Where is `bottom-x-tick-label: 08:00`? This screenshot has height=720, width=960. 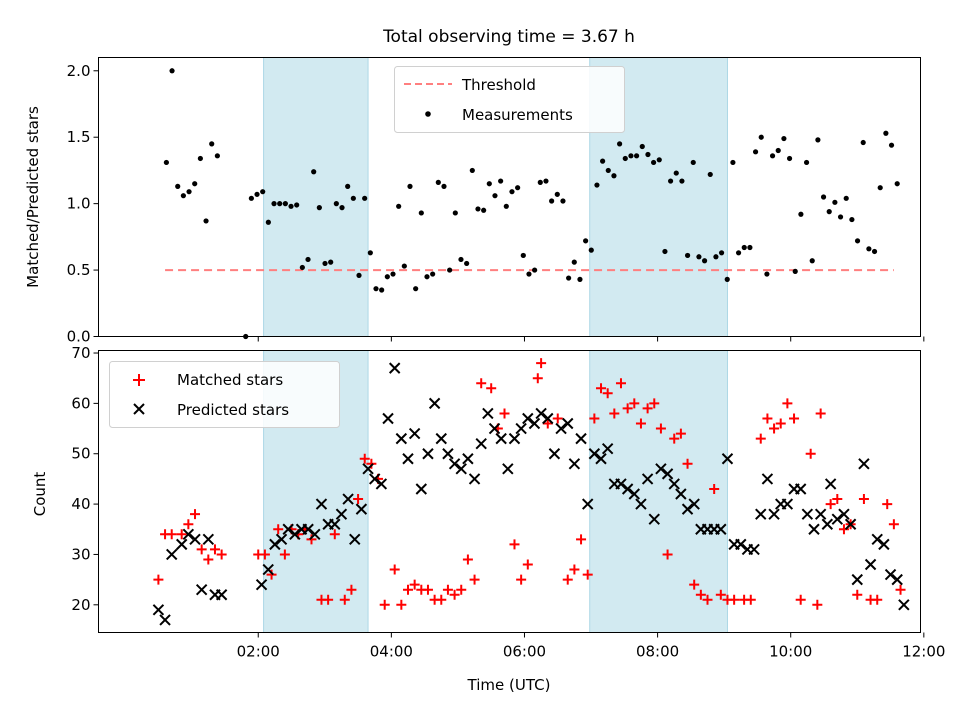
bottom-x-tick-label: 08:00 is located at coordinates (657, 652).